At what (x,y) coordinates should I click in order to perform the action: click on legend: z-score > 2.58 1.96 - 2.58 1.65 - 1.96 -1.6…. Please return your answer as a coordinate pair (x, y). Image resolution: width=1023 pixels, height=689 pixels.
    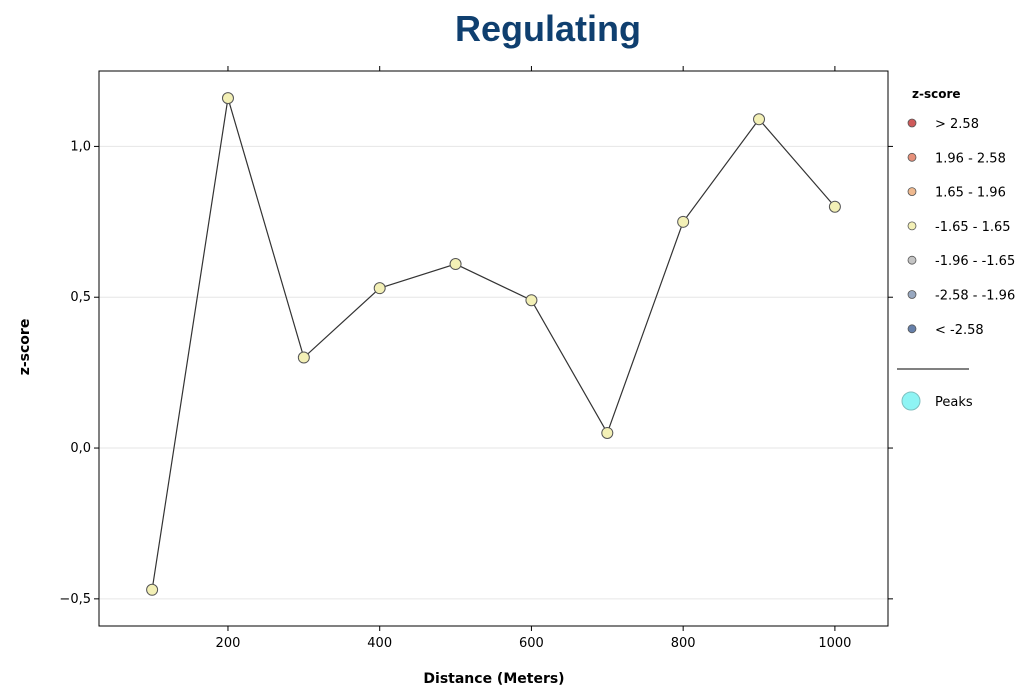
    Looking at the image, I should click on (956, 249).